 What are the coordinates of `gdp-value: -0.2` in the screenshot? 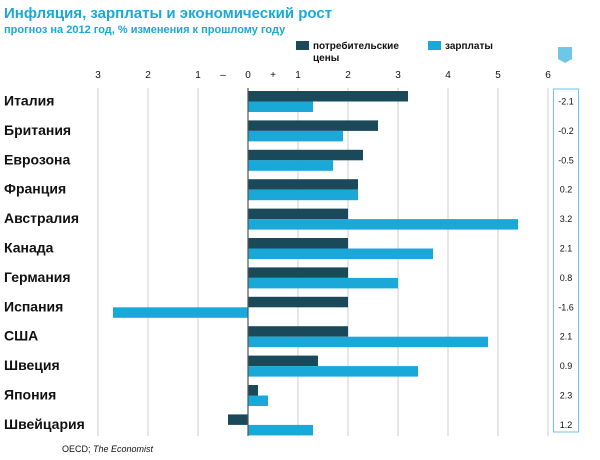 It's located at (566, 131).